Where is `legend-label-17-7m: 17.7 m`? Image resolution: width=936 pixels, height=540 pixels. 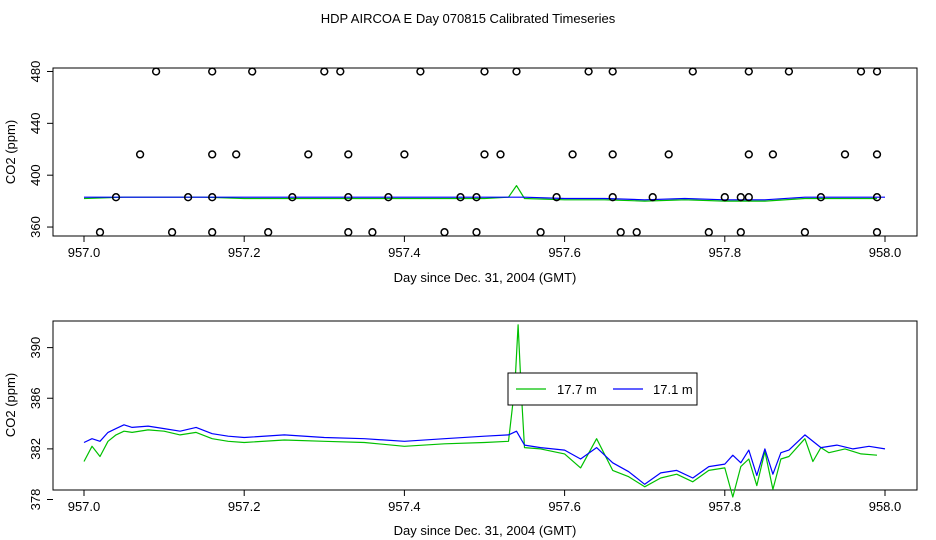
legend-label-17-7m: 17.7 m is located at coordinates (577, 389).